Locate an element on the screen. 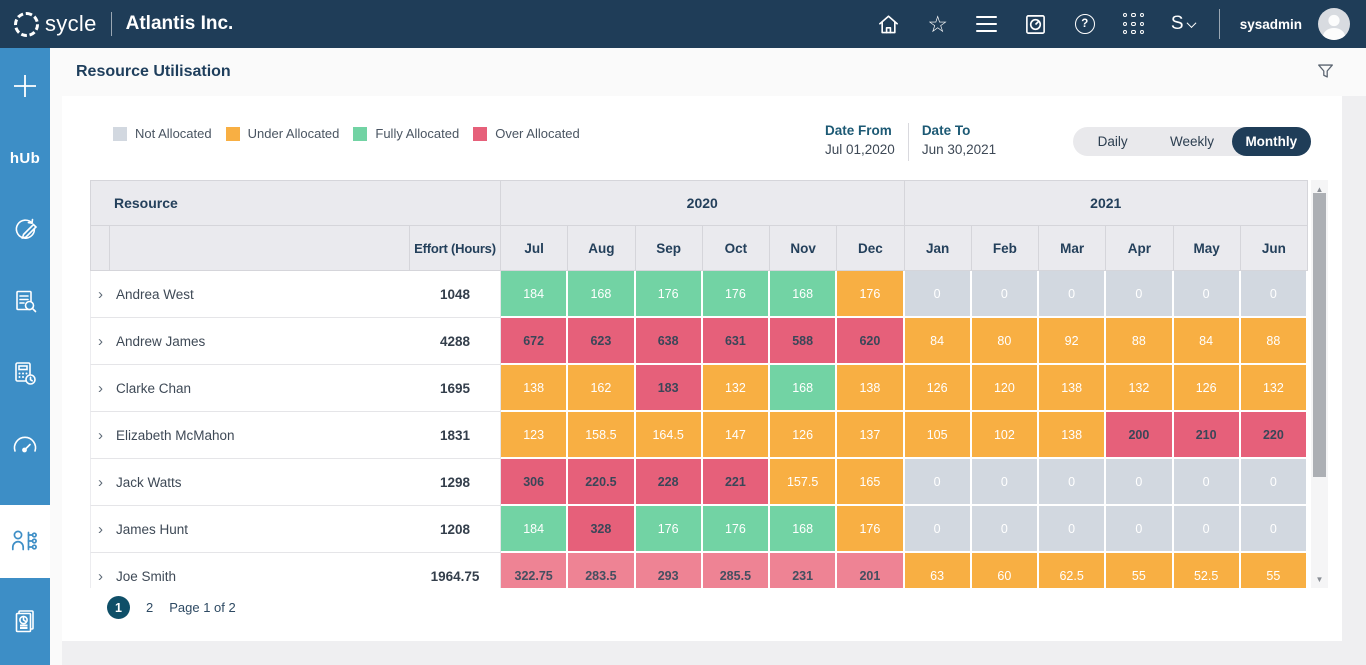  allocation-cell: 631 is located at coordinates (736, 341).